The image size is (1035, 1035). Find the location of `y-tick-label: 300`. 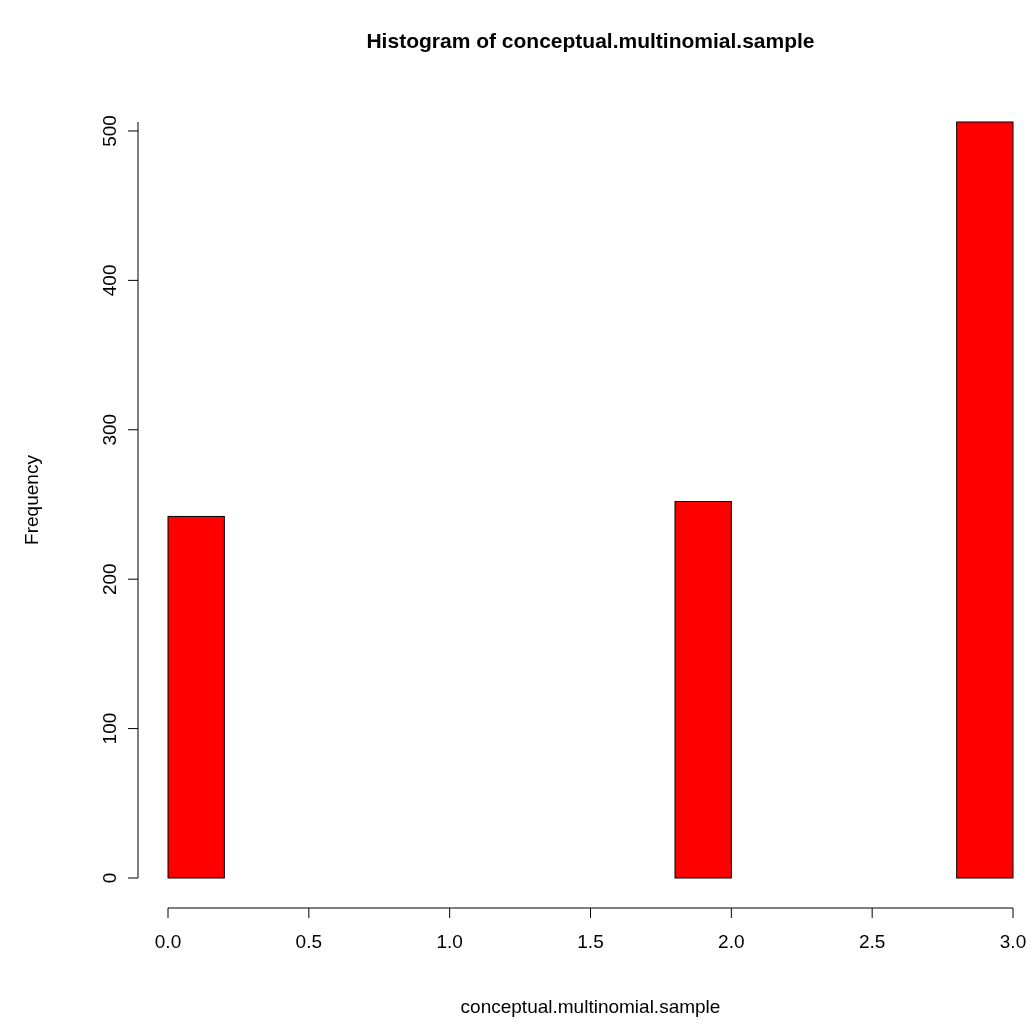

y-tick-label: 300 is located at coordinates (109, 429).